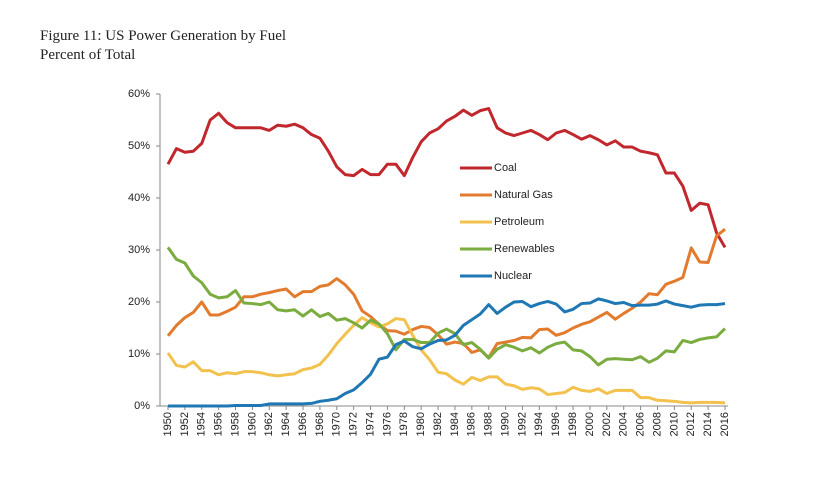 This screenshot has width=817, height=480. I want to click on y-tick-label: 60%, so click(139, 94).